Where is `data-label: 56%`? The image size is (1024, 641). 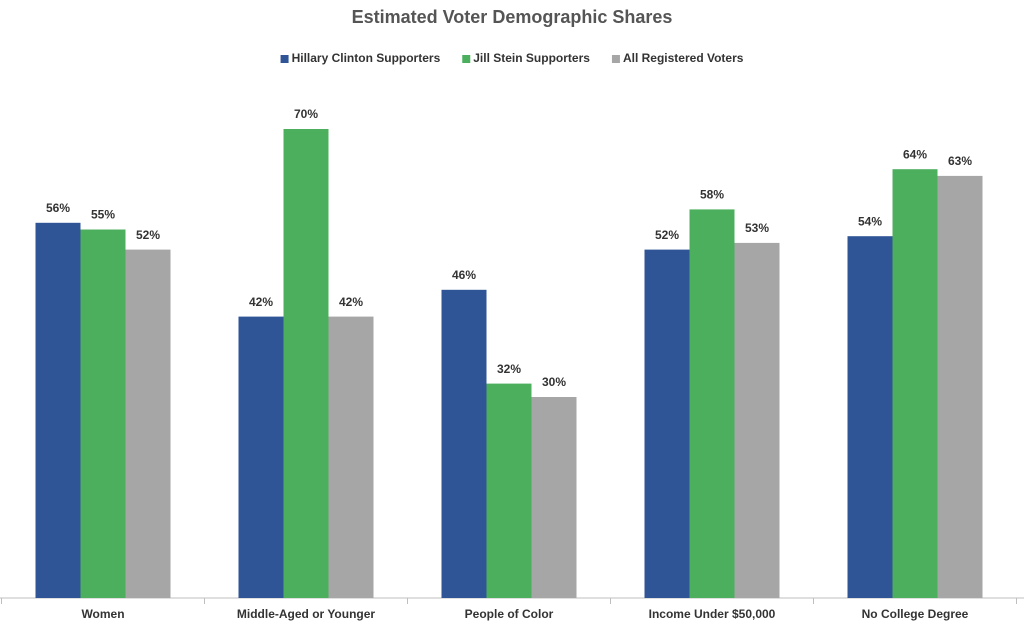 data-label: 56% is located at coordinates (58, 208).